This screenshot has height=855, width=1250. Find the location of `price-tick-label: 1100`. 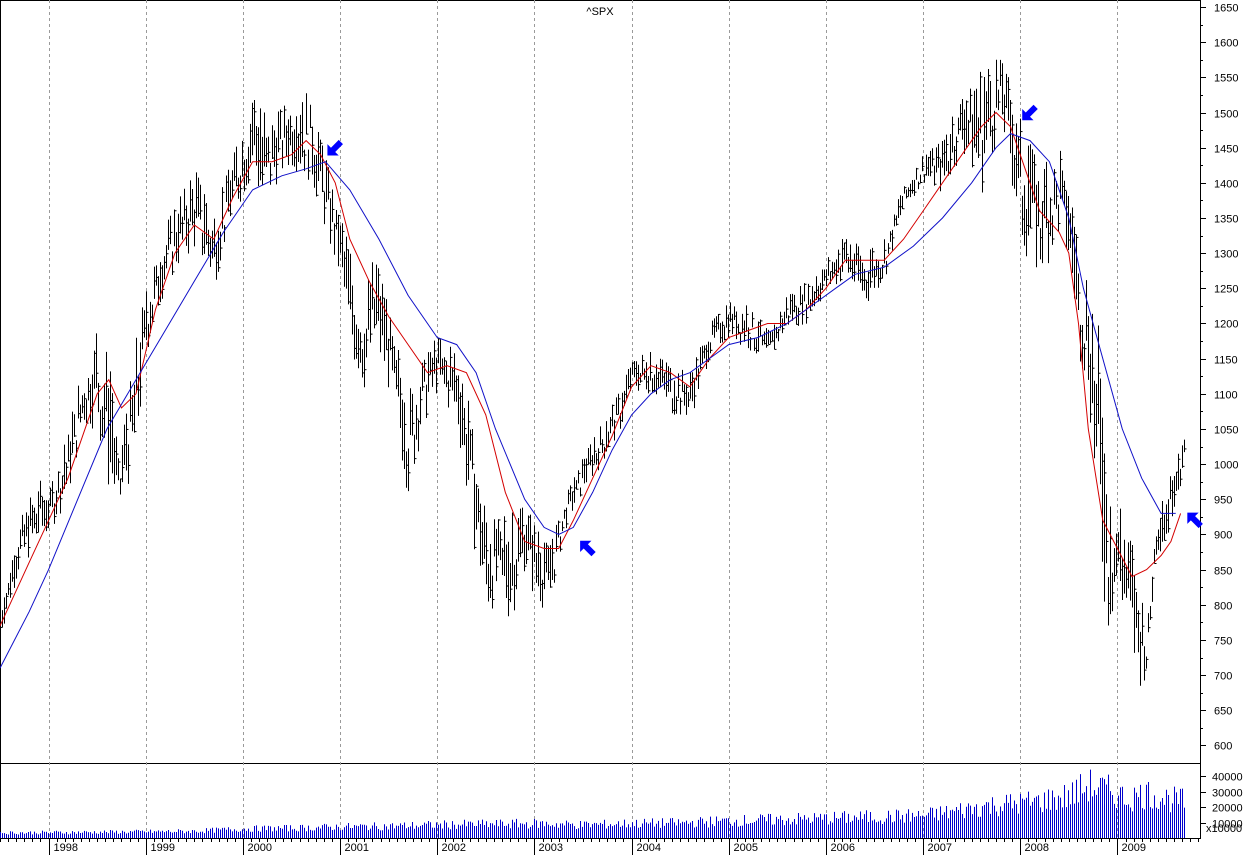

price-tick-label: 1100 is located at coordinates (1226, 396).